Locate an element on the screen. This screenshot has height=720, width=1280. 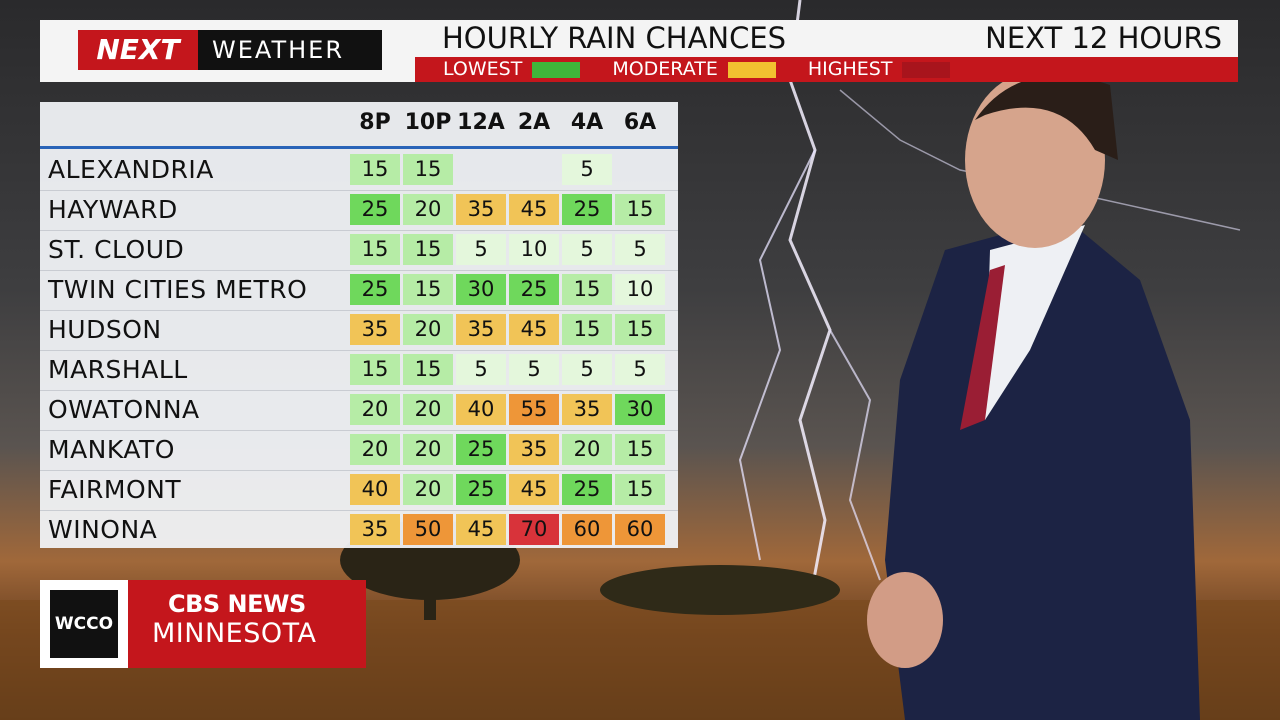
row-name: WINONA is located at coordinates (103, 529).